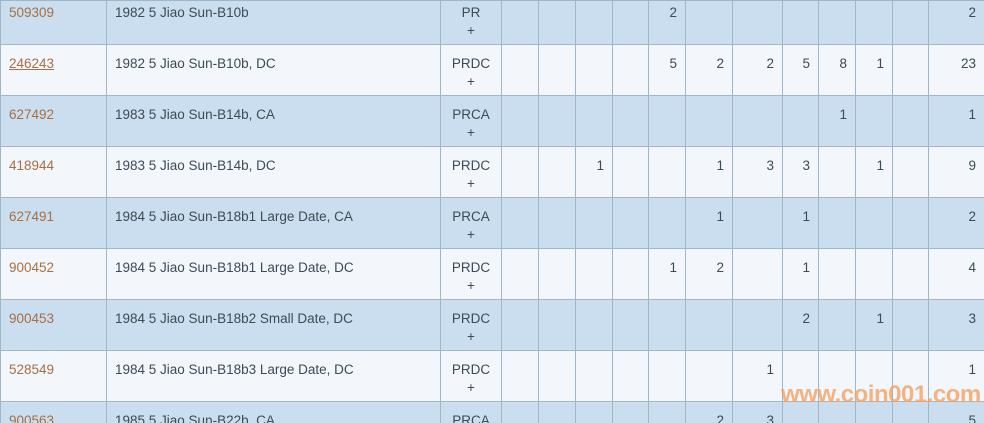 The height and width of the screenshot is (423, 984). What do you see at coordinates (32, 63) in the screenshot?
I see `coin-id-link: 246243` at bounding box center [32, 63].